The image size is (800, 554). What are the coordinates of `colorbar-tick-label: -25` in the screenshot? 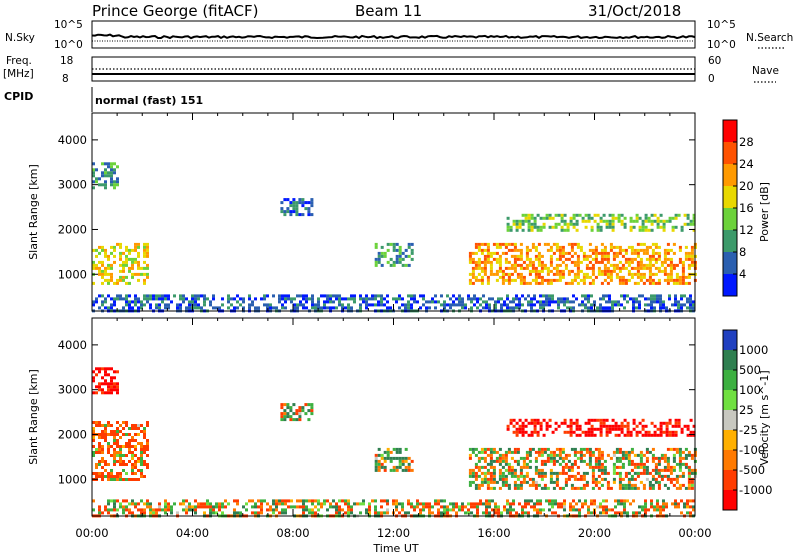 It's located at (748, 430).